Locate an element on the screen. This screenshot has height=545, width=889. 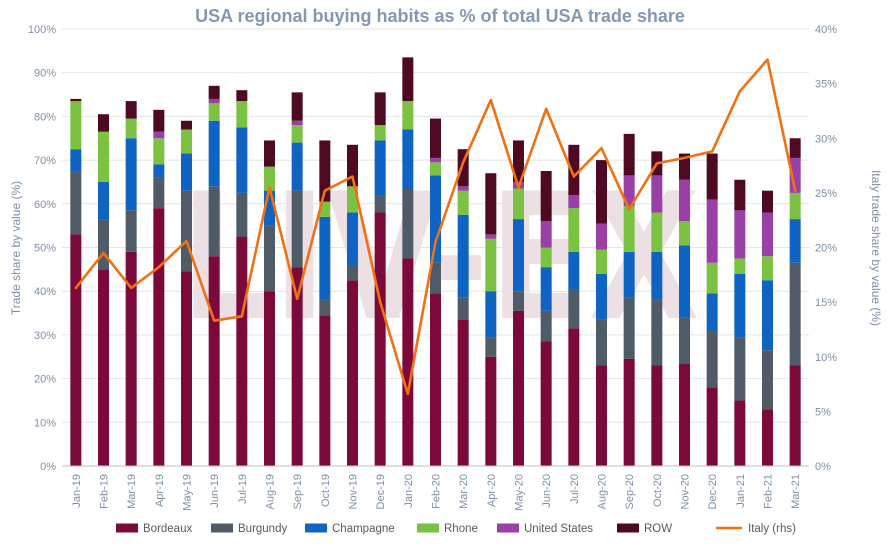
legend-swatch-burgundy is located at coordinates (222, 528).